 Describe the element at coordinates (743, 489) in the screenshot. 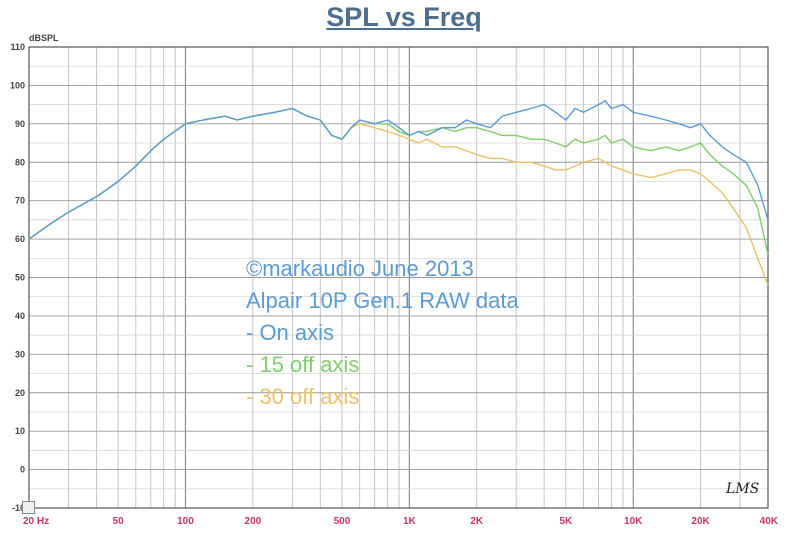

I see `lms-watermark: LMS` at that location.